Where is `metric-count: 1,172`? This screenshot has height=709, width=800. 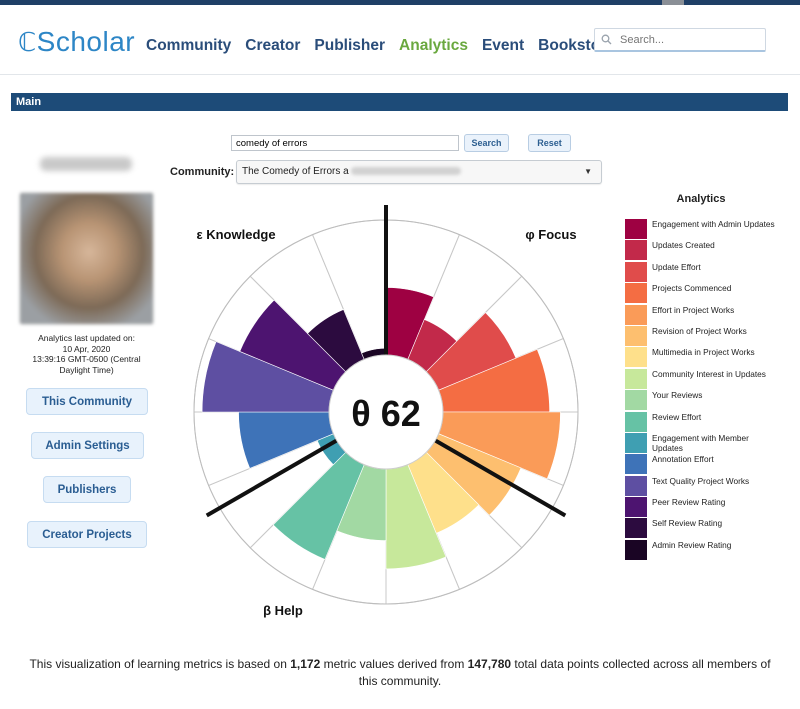 metric-count: 1,172 is located at coordinates (305, 664).